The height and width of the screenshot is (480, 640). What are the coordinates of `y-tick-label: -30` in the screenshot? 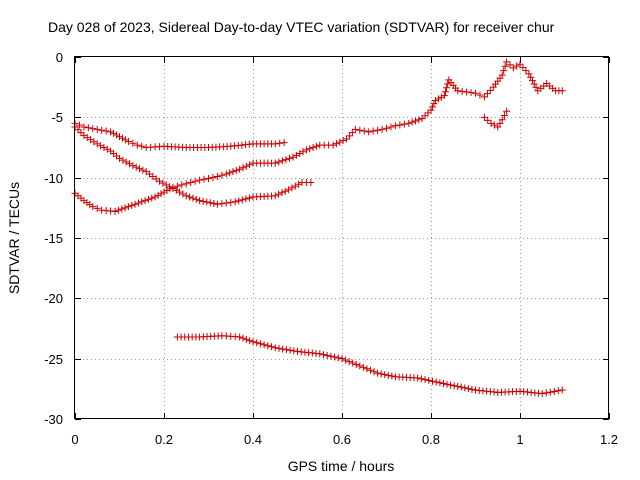 It's located at (53, 419).